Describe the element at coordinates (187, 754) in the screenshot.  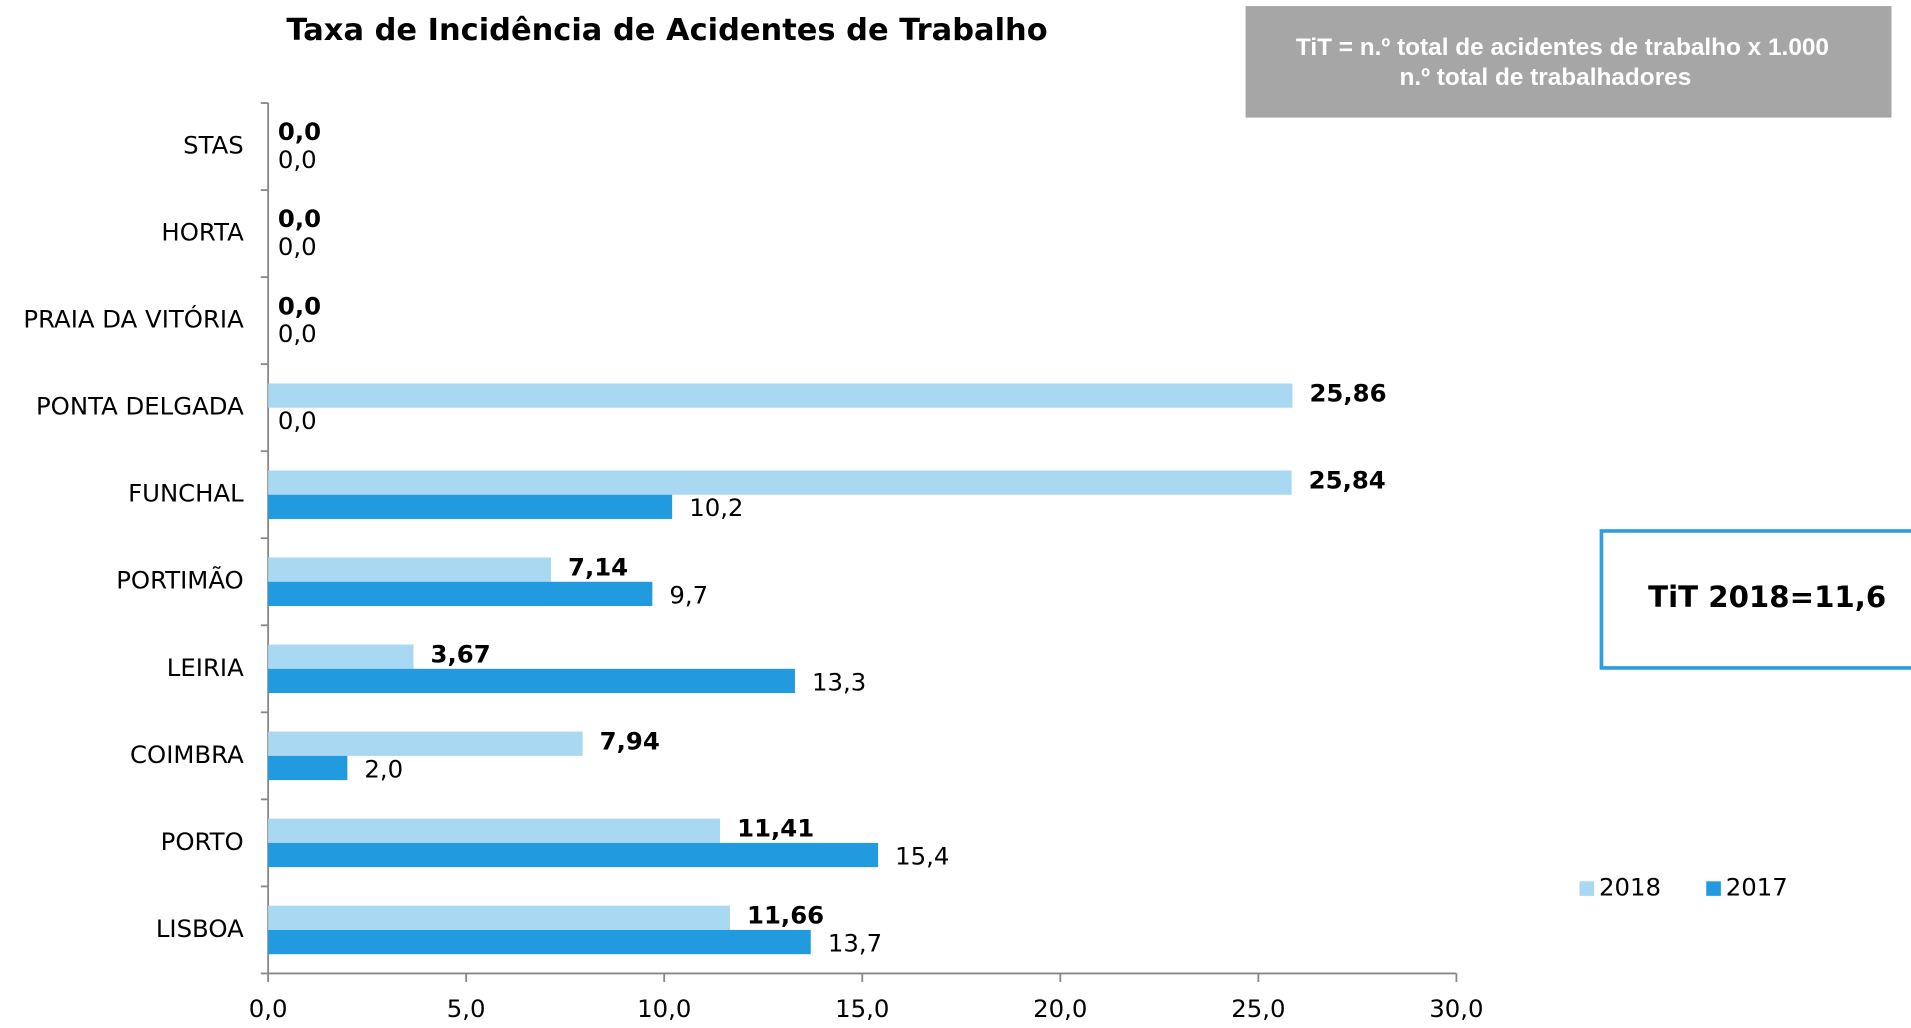
I see `y-tick-label: COIMBRA` at that location.